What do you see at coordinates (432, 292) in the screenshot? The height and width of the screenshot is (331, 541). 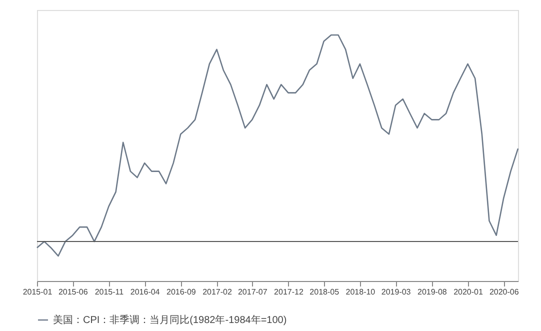 I see `x-tick-label: 2019-08` at bounding box center [432, 292].